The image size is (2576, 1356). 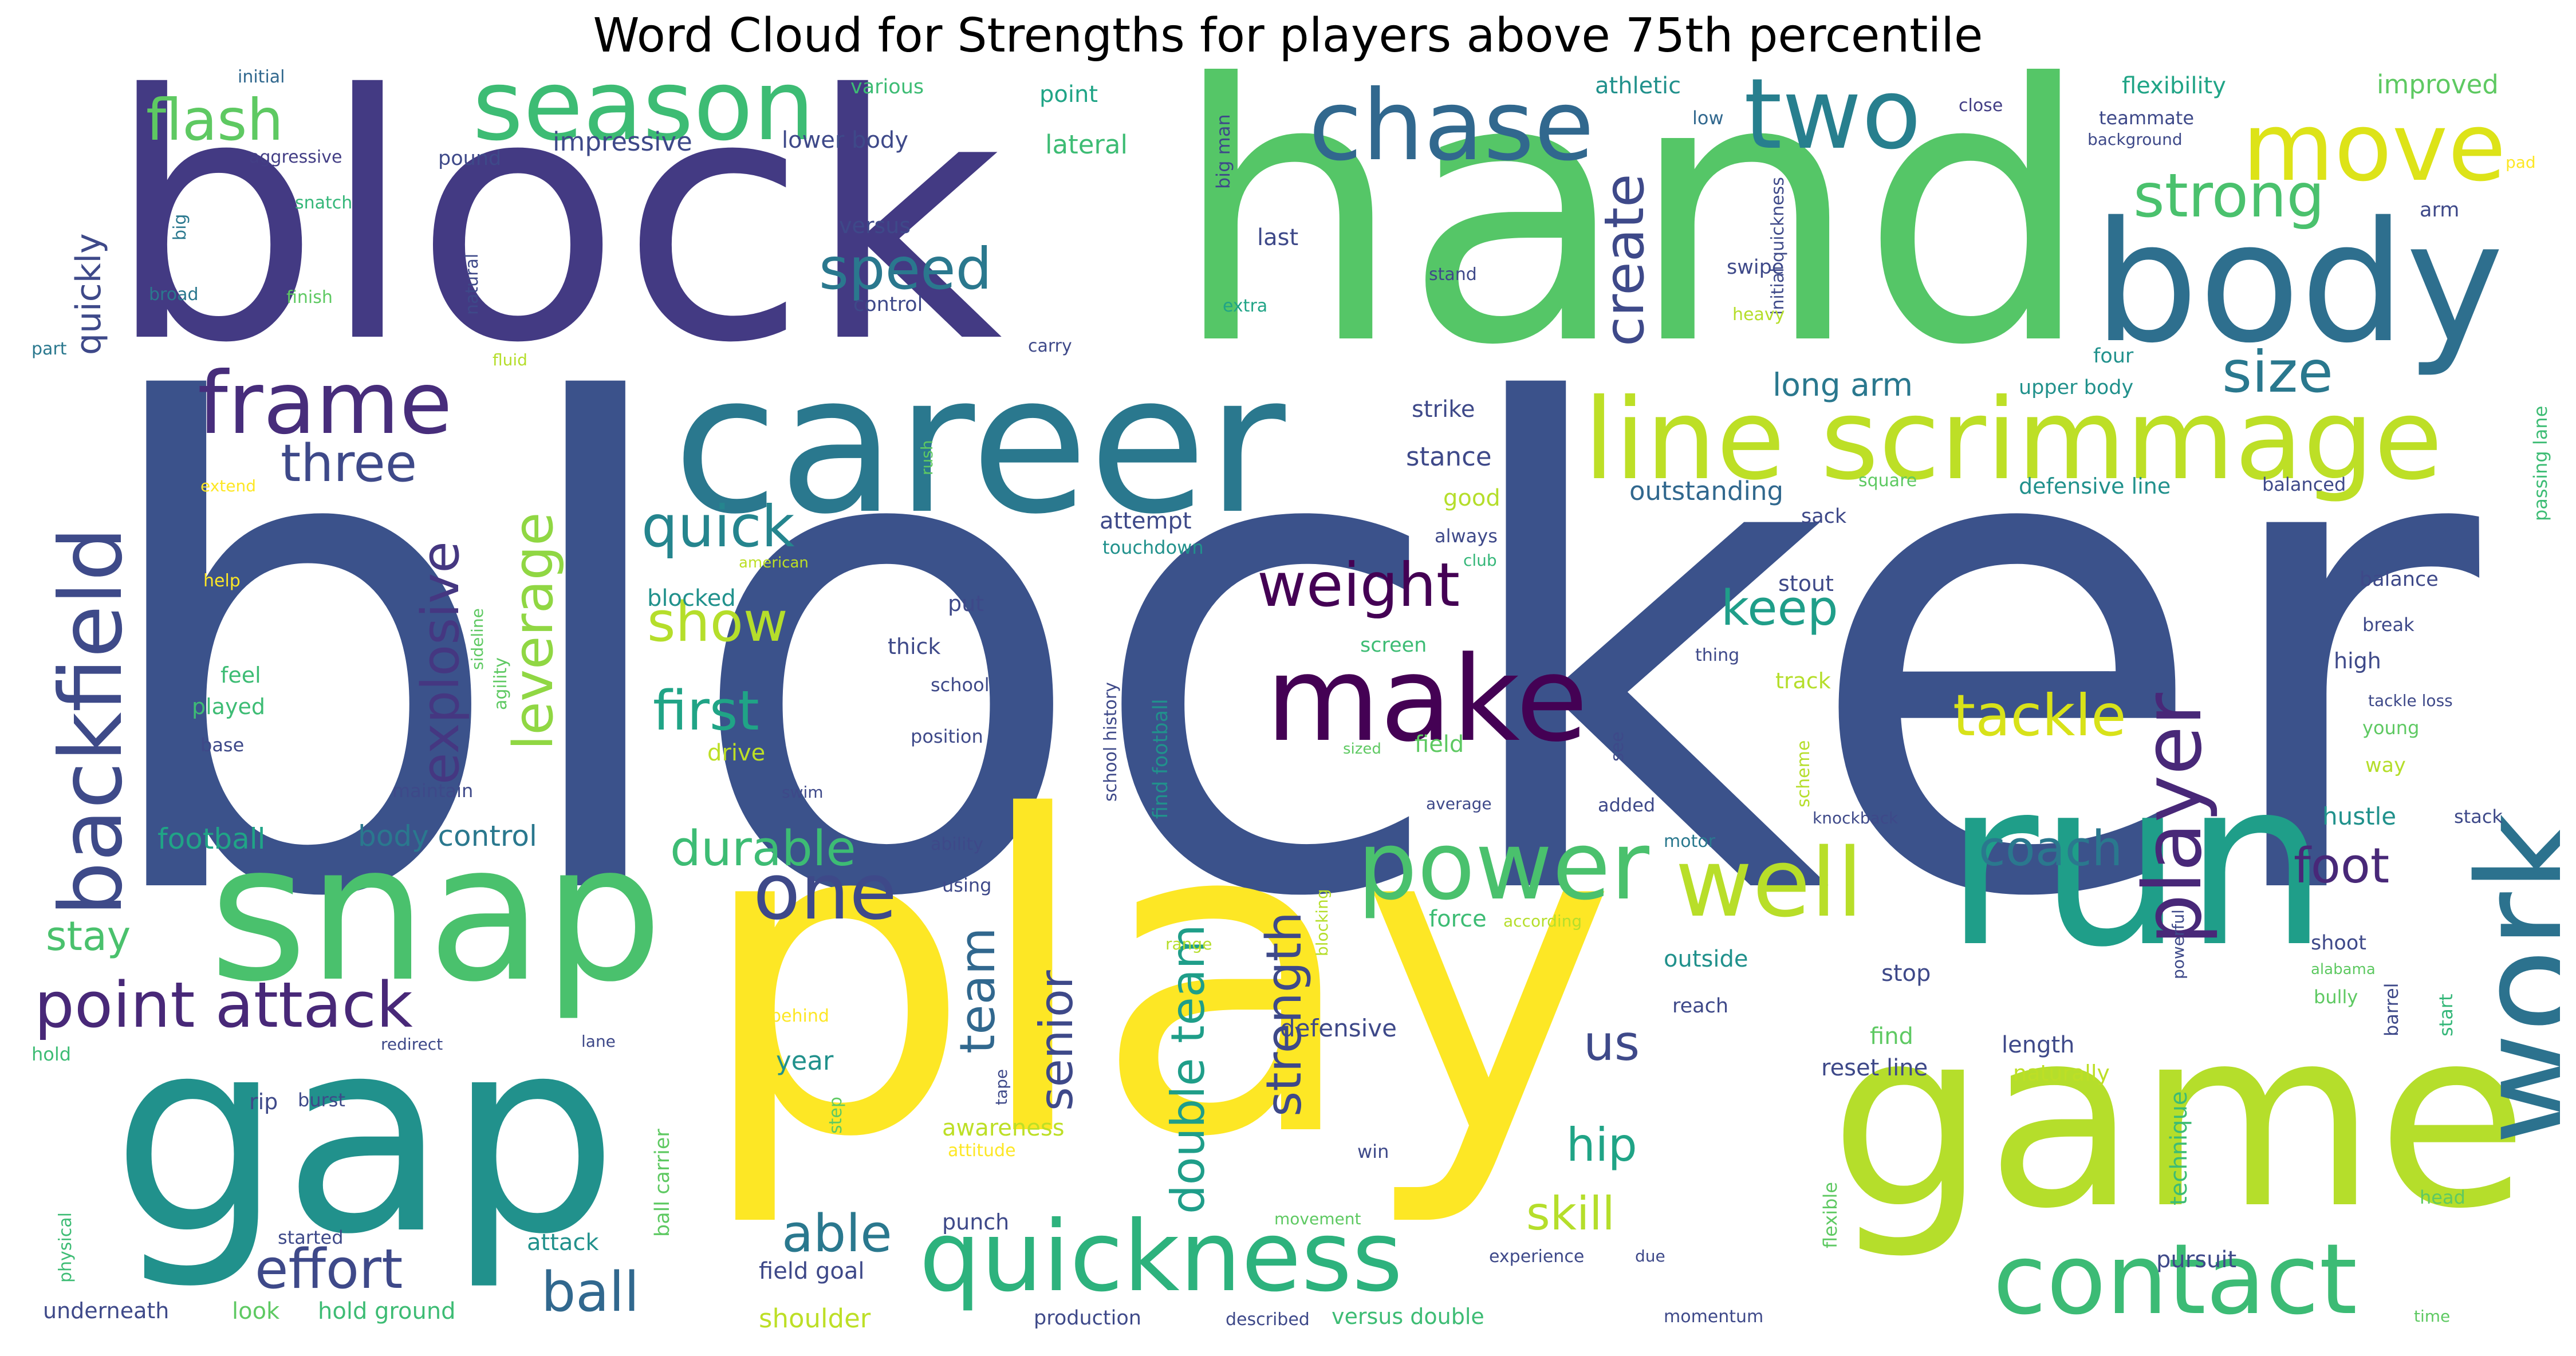 What do you see at coordinates (718, 526) in the screenshot?
I see `word: quick` at bounding box center [718, 526].